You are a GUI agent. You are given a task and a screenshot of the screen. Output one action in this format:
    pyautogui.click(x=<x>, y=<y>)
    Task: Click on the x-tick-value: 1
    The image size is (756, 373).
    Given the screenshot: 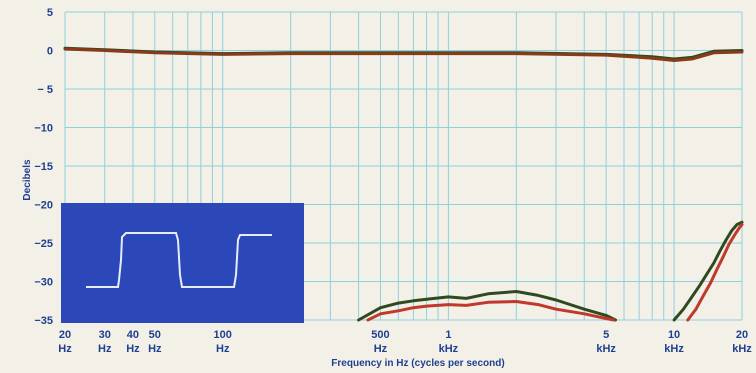 What is the action you would take?
    pyautogui.click(x=448, y=335)
    